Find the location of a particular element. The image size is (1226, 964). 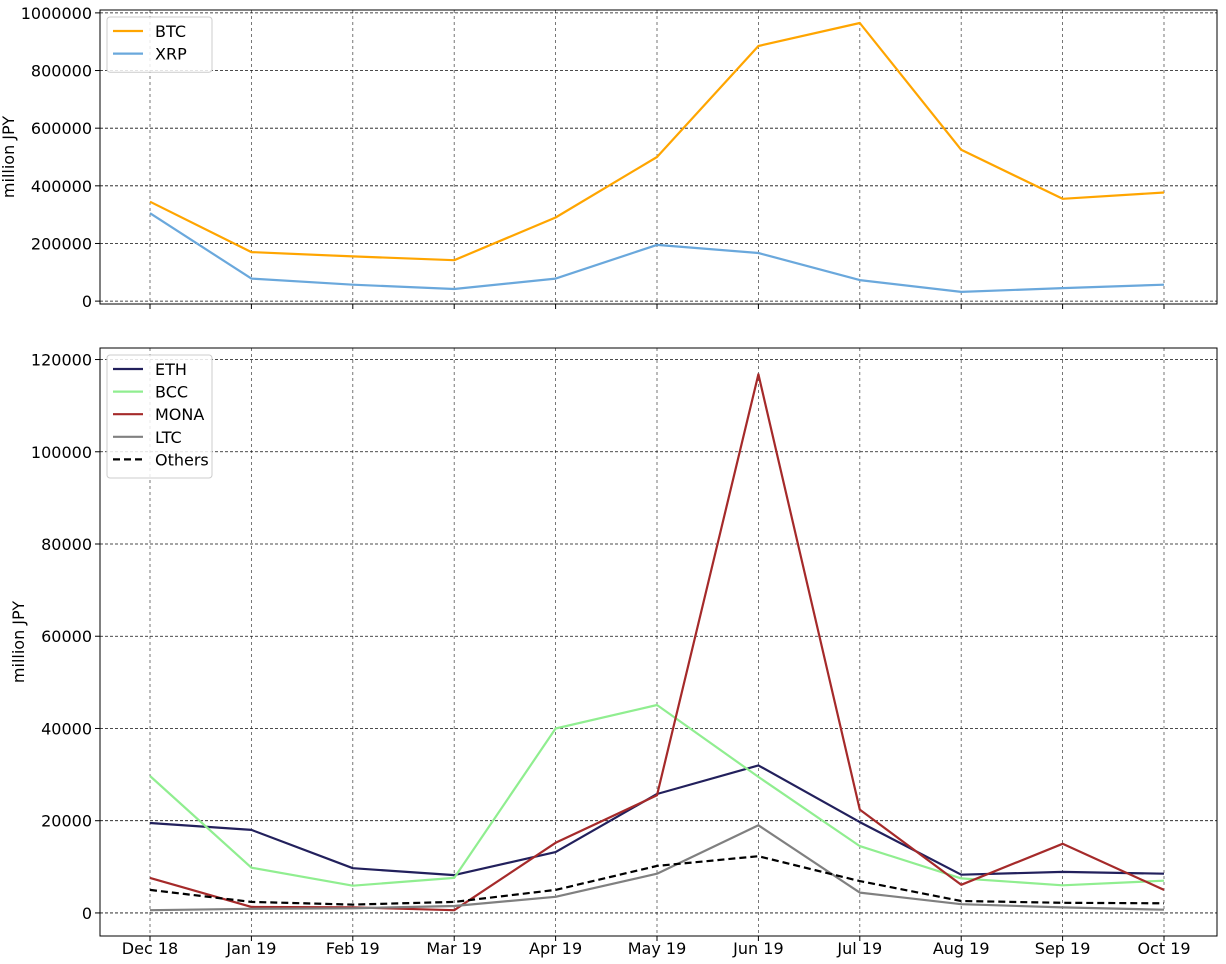

y-tick-label: 400000 is located at coordinates (61, 186).